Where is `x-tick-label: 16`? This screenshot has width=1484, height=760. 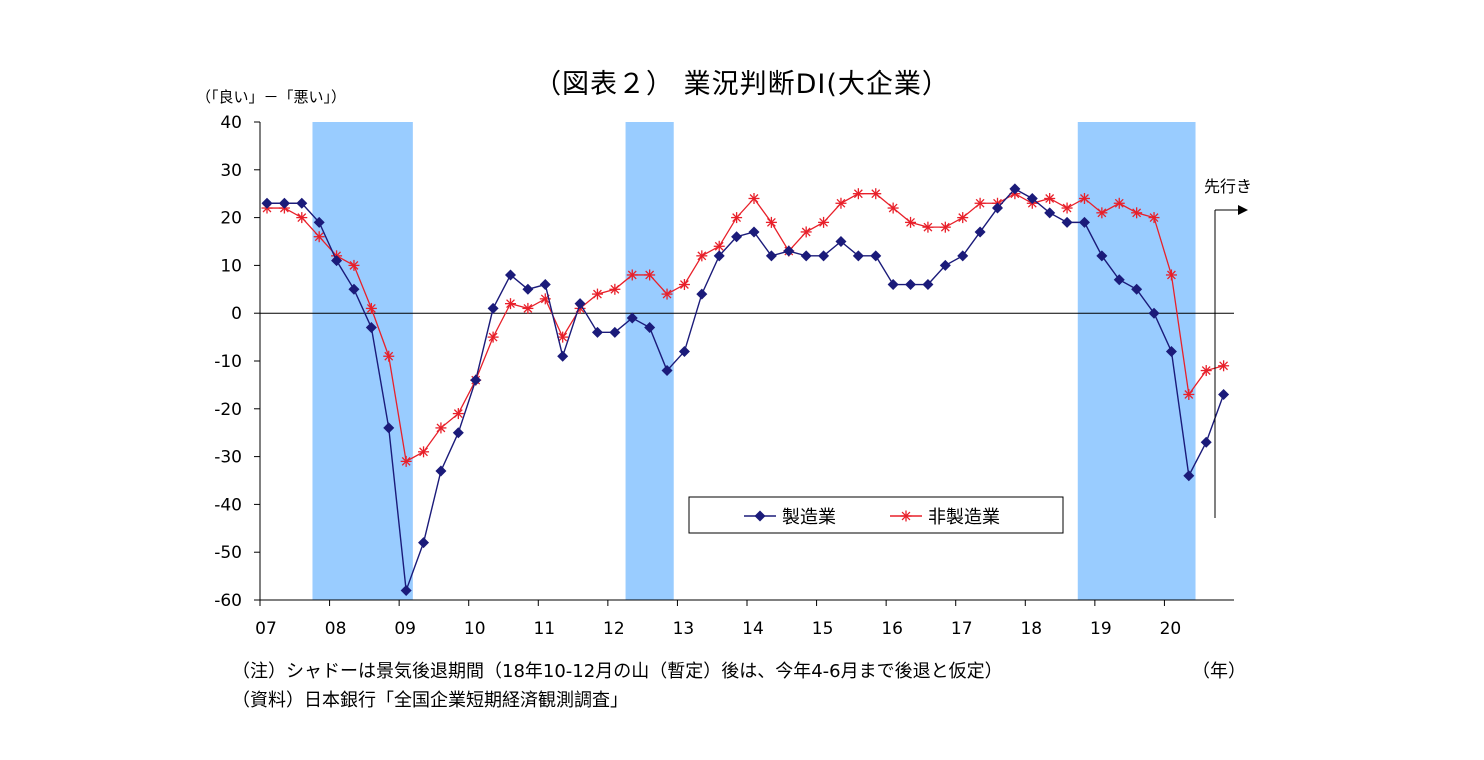 x-tick-label: 16 is located at coordinates (892, 629).